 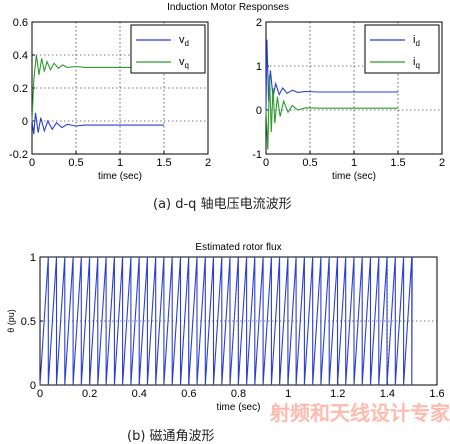 I want to click on caption-a: (a) d-q 轴电压电流波形, so click(x=222, y=204).